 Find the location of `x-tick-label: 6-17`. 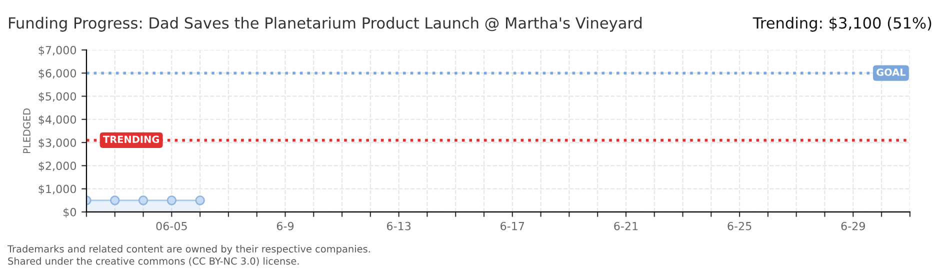

x-tick-label: 6-17 is located at coordinates (512, 226).